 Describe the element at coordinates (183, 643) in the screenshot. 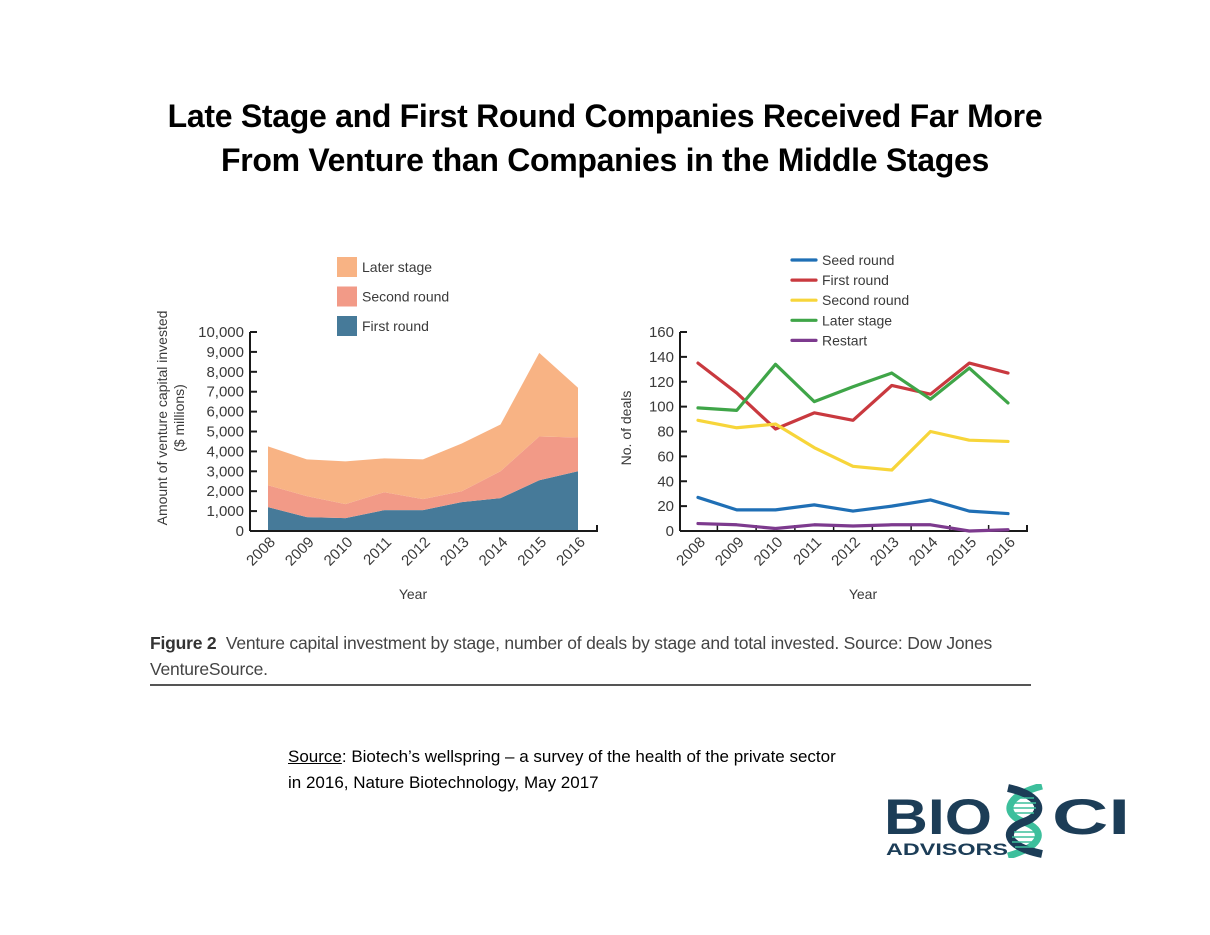

I see `figure-label: Figure 2` at that location.